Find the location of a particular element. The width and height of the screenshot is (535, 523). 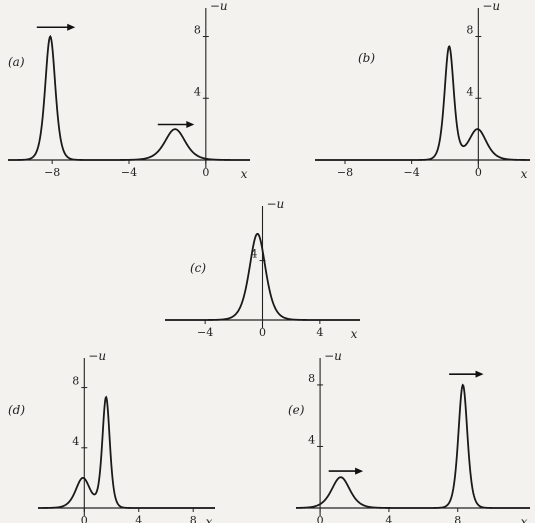

panel-d: 0 4 8 4 8 x −u (d) is located at coordinates (111, 436).